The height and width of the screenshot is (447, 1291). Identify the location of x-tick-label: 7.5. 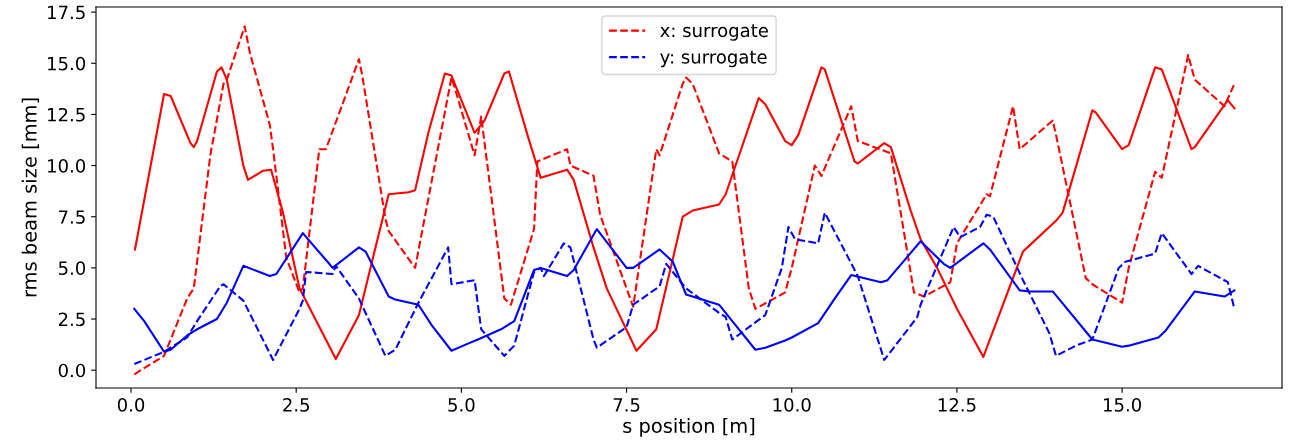
(626, 405).